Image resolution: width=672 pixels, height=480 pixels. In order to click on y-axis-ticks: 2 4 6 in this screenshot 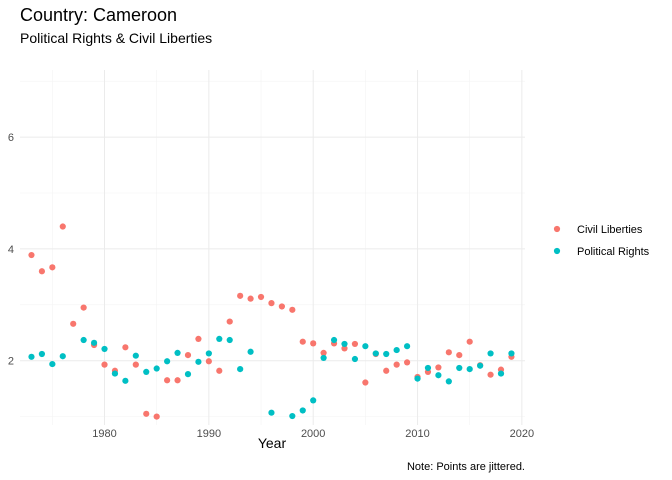, I will do `click(11, 250)`.